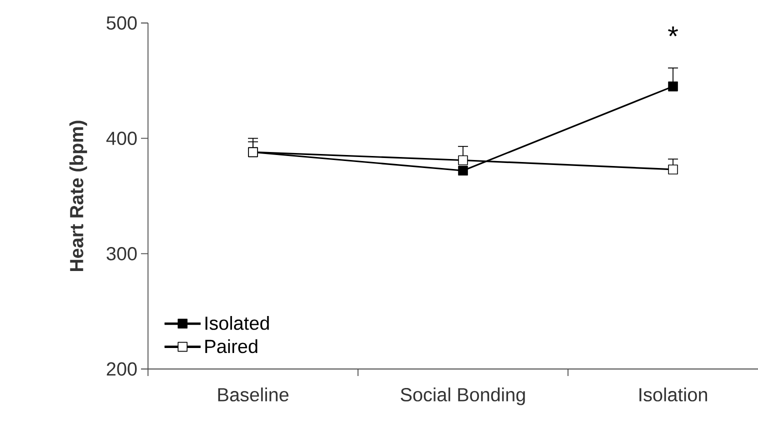 This screenshot has width=758, height=428. Describe the element at coordinates (121, 369) in the screenshot. I see `y-tick-label: 200` at that location.